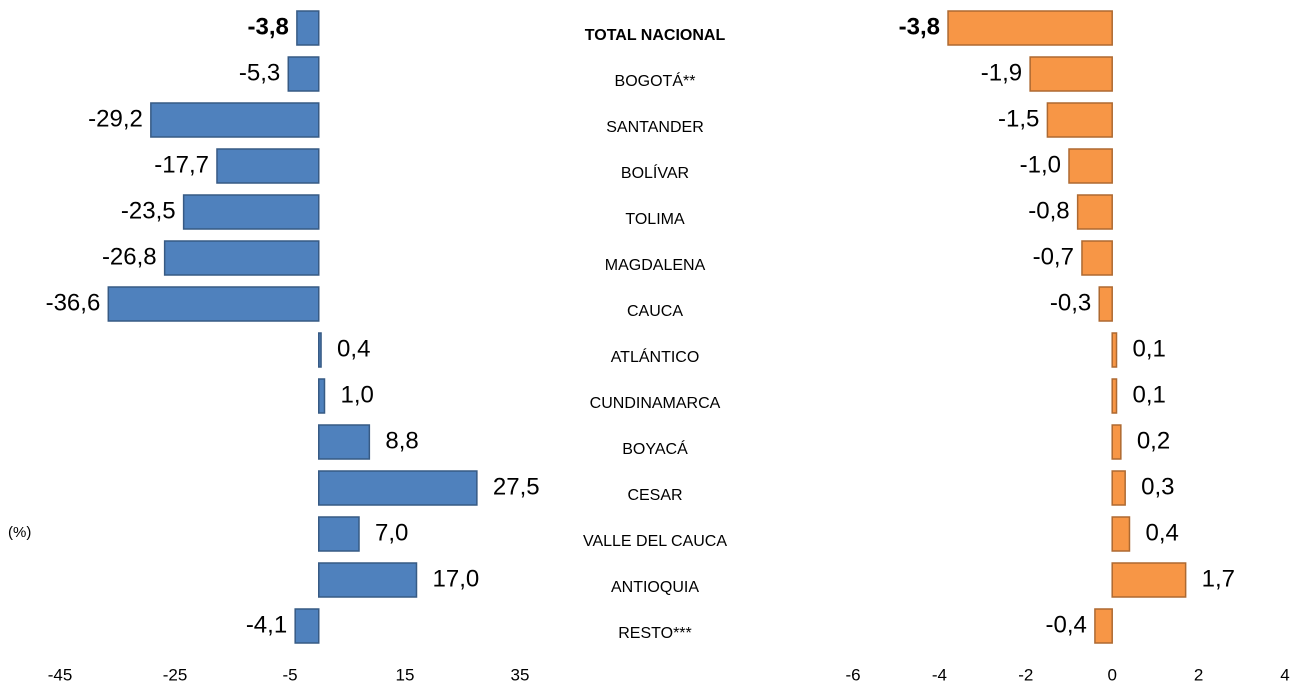 The width and height of the screenshot is (1294, 689). What do you see at coordinates (148, 210) in the screenshot?
I see `value-label: -23,5` at bounding box center [148, 210].